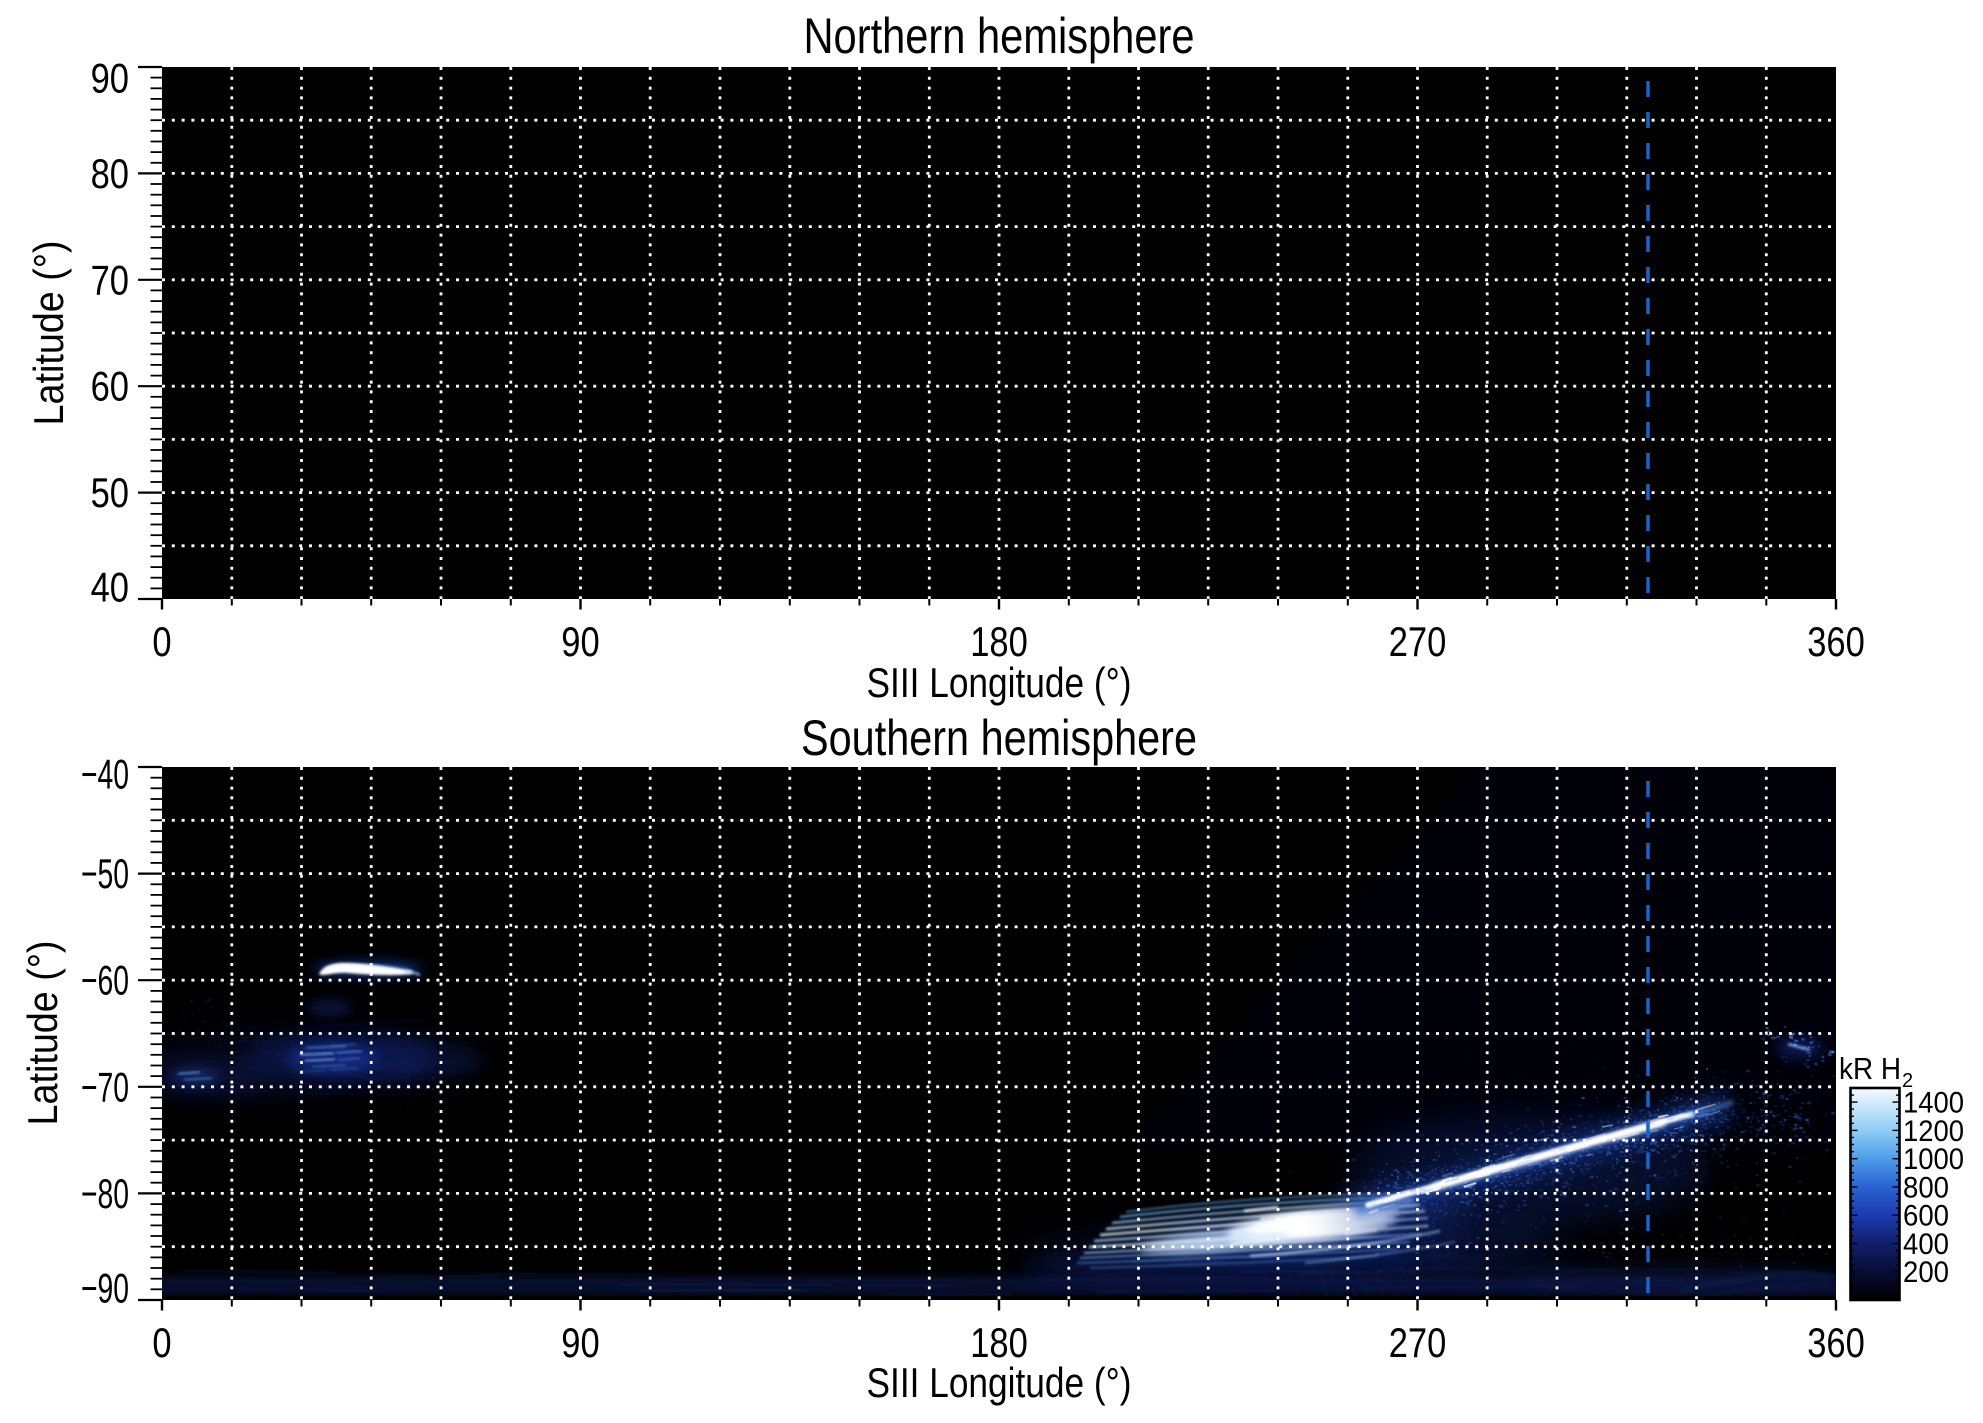 This screenshot has width=1983, height=1423. What do you see at coordinates (105, 774) in the screenshot?
I see `svg-text: −40` at bounding box center [105, 774].